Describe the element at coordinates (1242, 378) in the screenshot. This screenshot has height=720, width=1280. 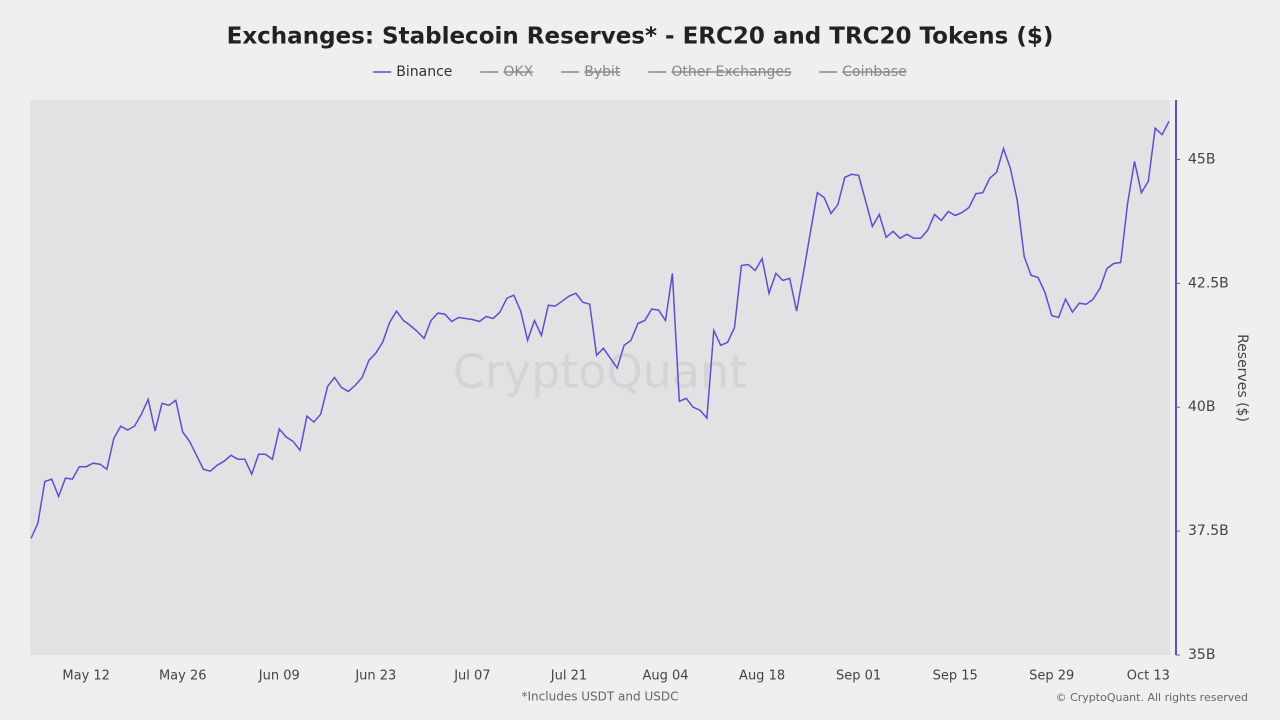
I see `y-axis-label: Reserves ($)` at that location.